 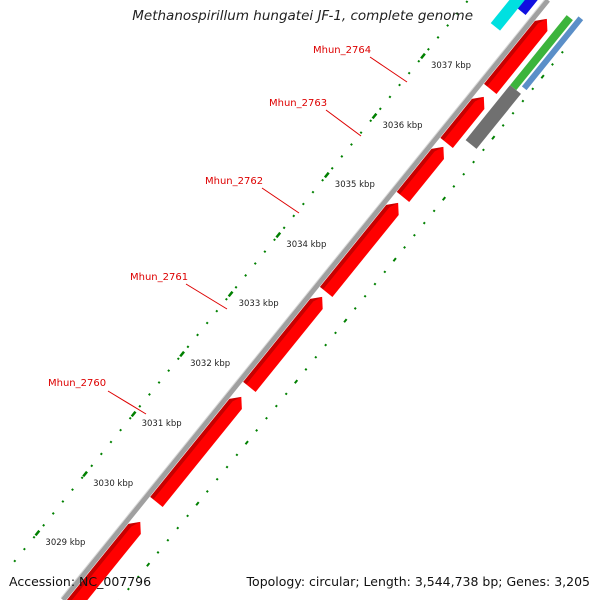 I want to click on accession-value: NC_007796, so click(x=115, y=581).